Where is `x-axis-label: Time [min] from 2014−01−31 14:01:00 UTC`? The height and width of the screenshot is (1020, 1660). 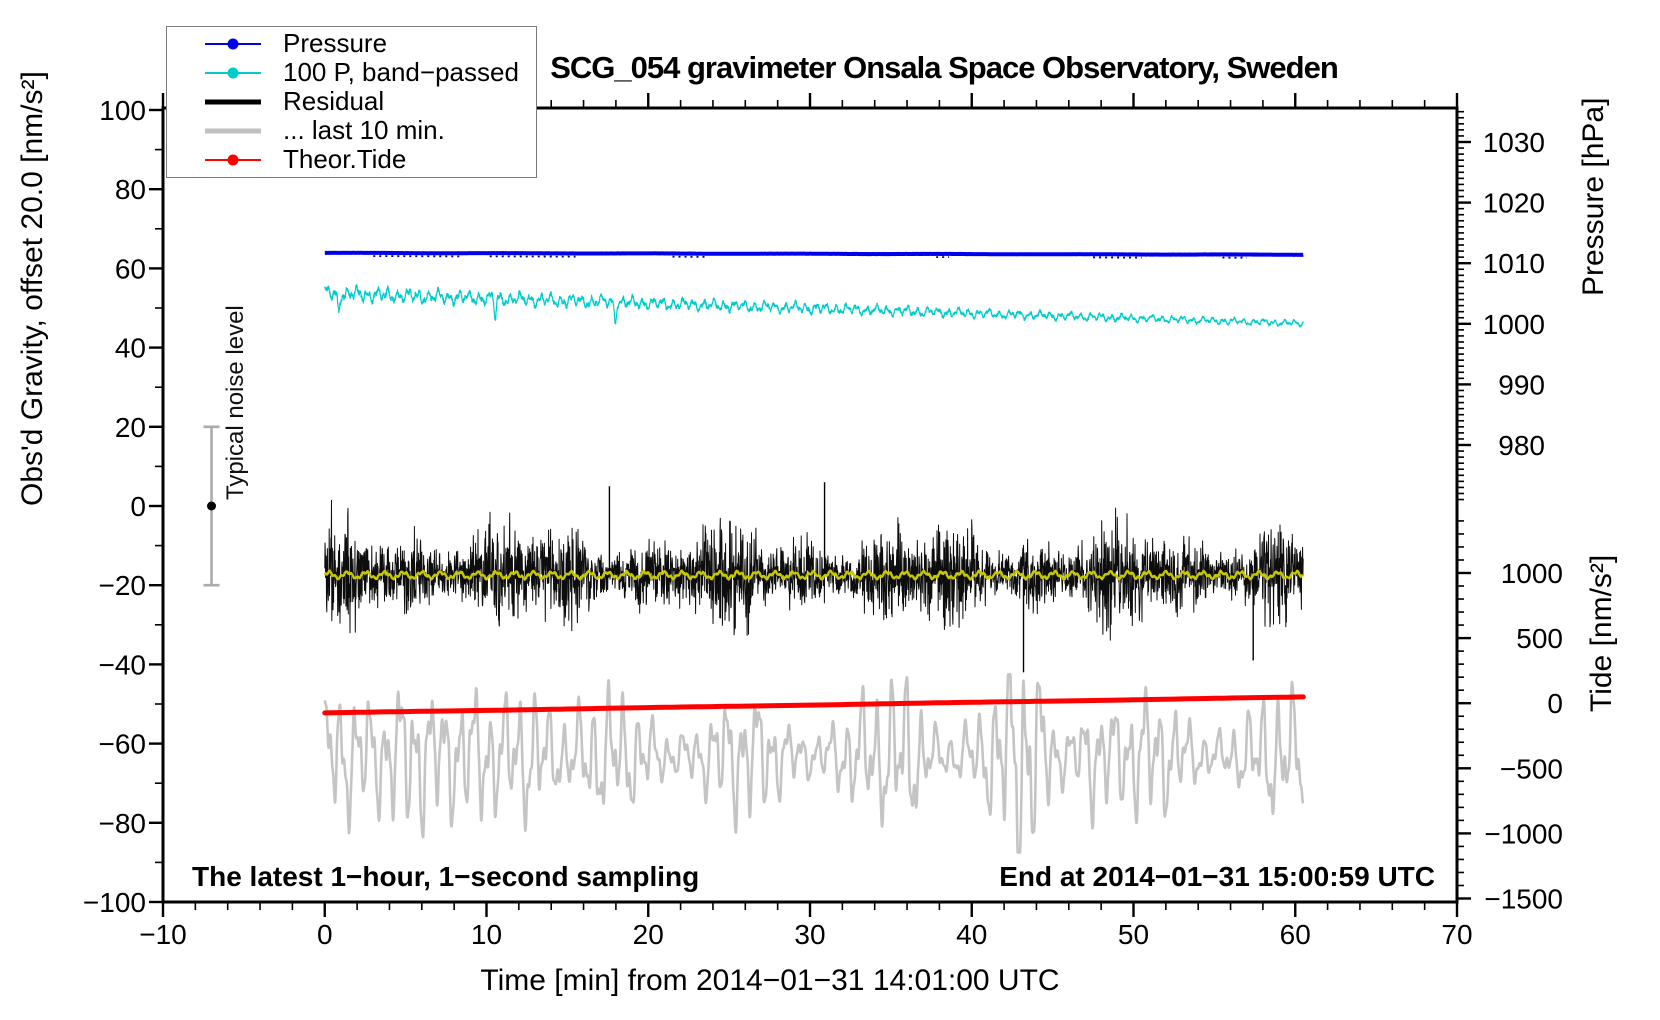 x-axis-label: Time [min] from 2014−01−31 14:01:00 UTC is located at coordinates (770, 980).